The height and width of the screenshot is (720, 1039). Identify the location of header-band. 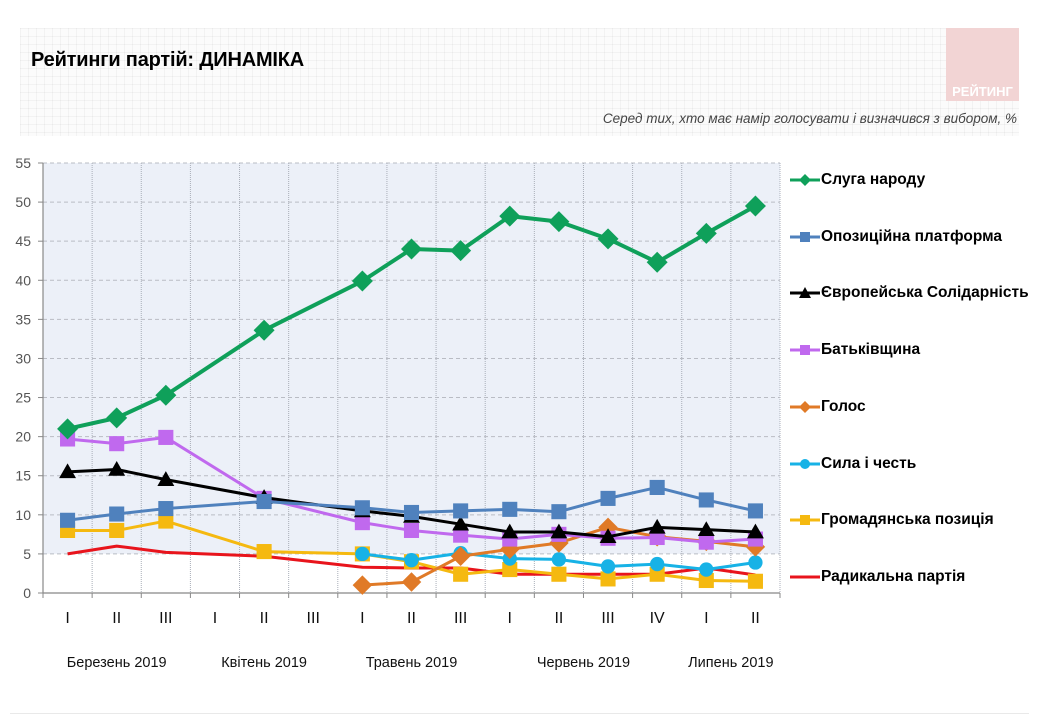
(519, 82).